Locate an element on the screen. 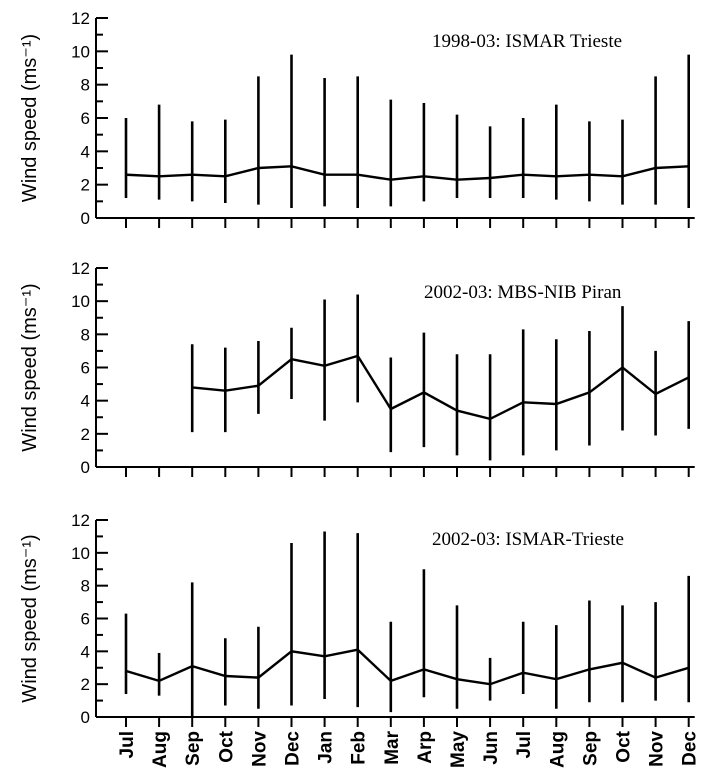 The image size is (704, 780). x-tick-label: Jan is located at coordinates (326, 747).